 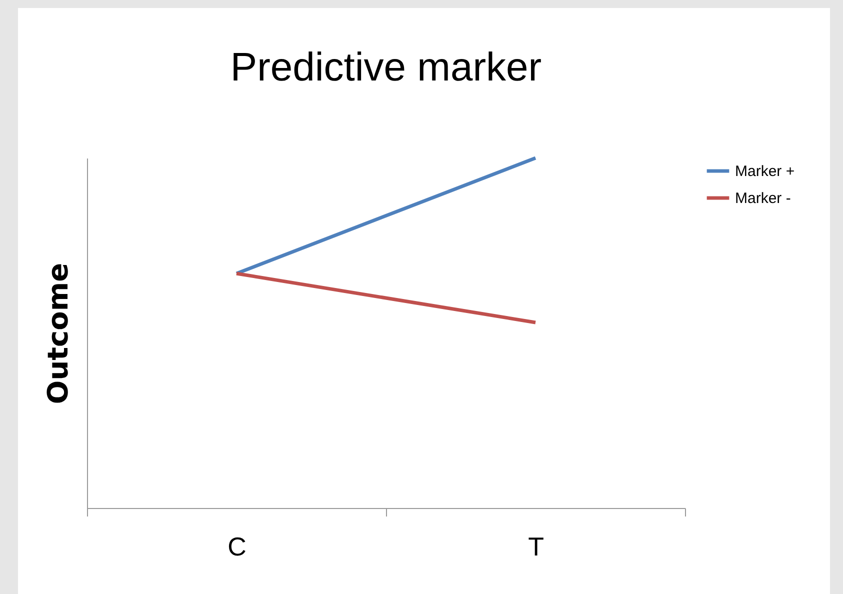 I want to click on legend-label: Marker -, so click(x=763, y=198).